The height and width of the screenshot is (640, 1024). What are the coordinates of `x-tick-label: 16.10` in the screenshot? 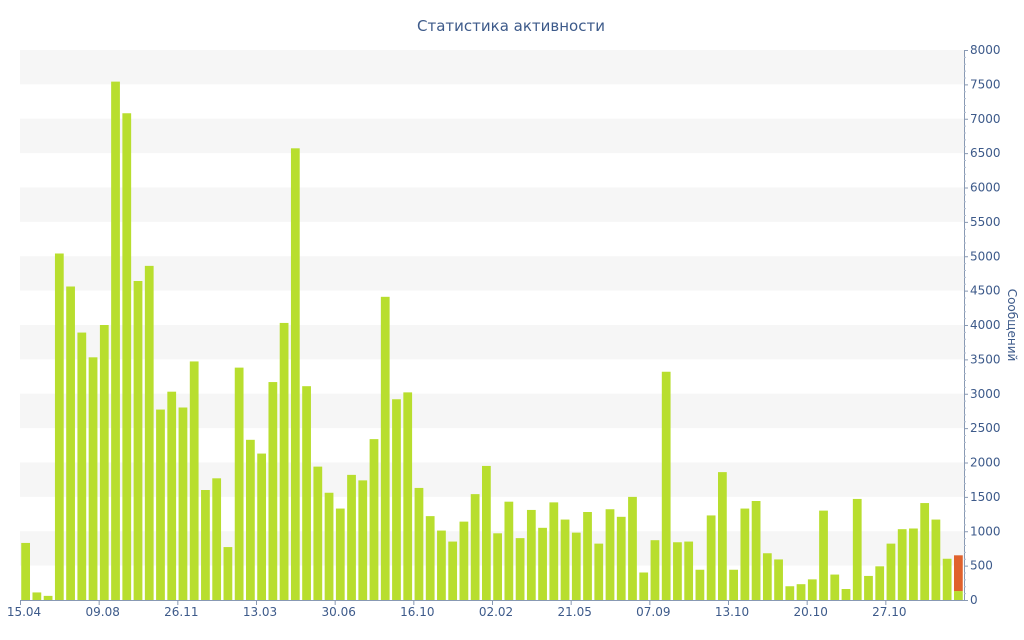 It's located at (417, 612).